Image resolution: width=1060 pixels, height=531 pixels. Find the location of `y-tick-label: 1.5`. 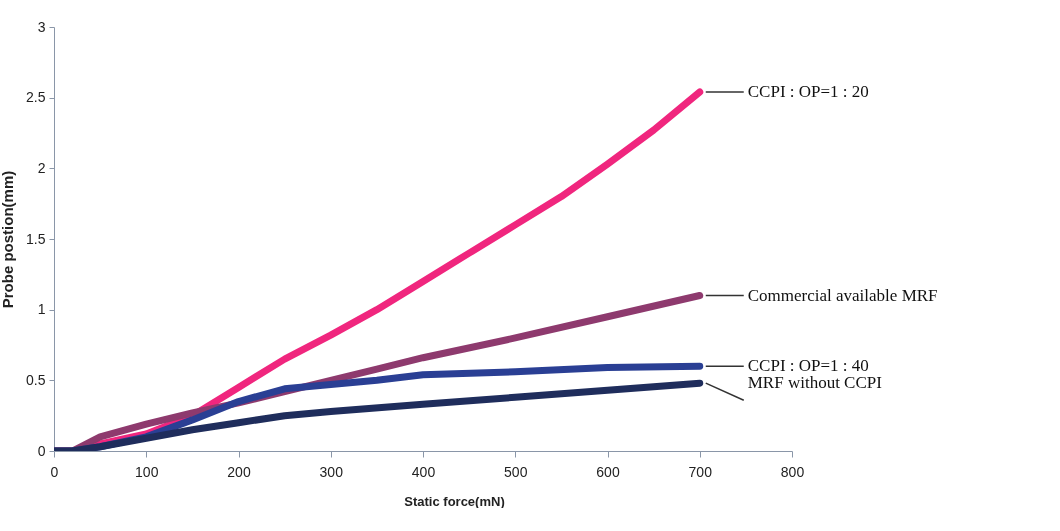

y-tick-label: 1.5 is located at coordinates (36, 238).